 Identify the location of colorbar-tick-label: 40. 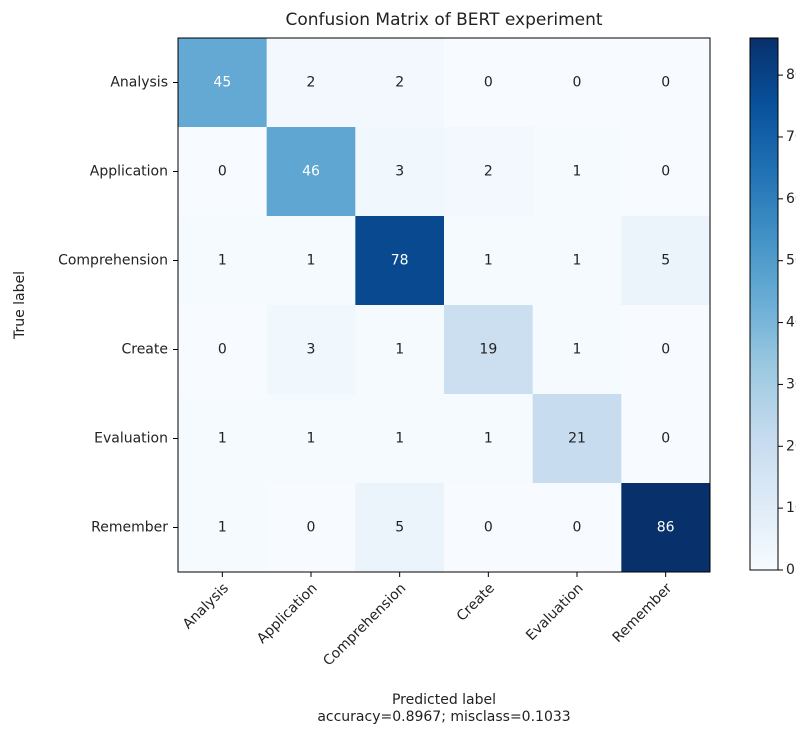
(791, 323).